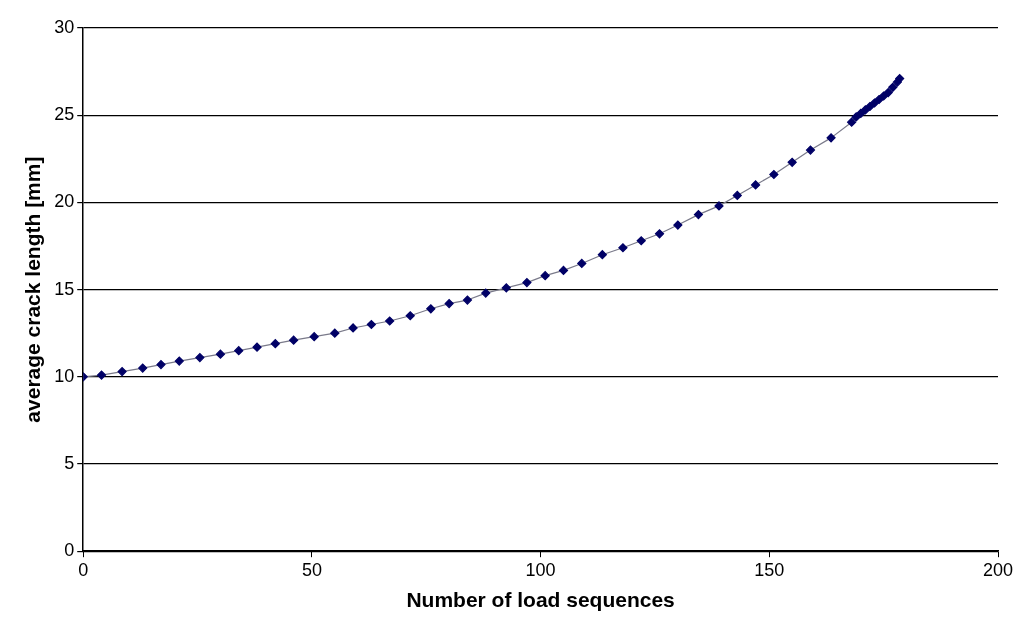  What do you see at coordinates (769, 569) in the screenshot?
I see `x-tick-label: 150` at bounding box center [769, 569].